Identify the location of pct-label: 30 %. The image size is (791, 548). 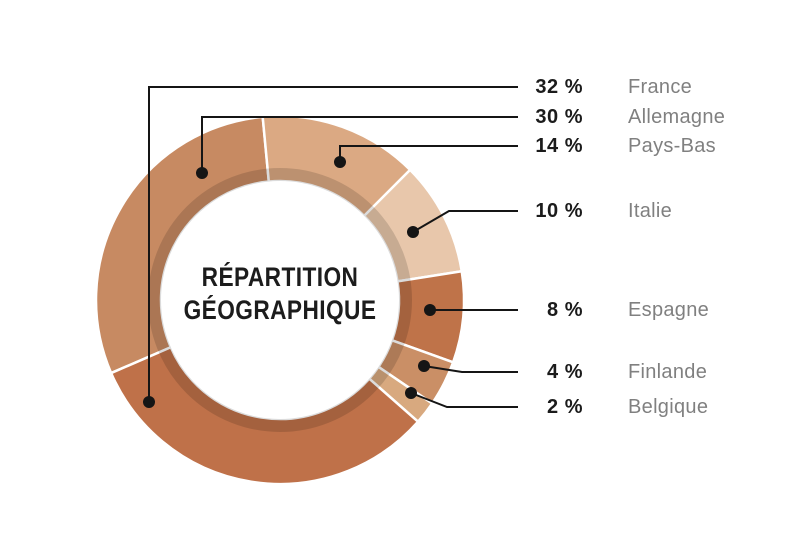
(559, 117).